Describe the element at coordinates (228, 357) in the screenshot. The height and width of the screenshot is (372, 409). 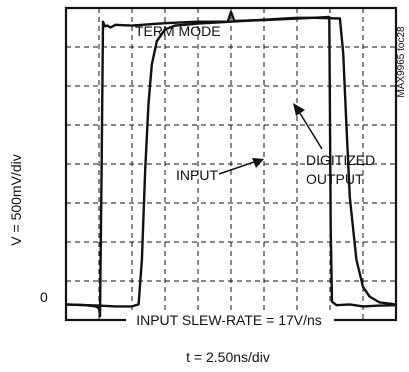
I see `x-axis-label: t = 2.50ns/div` at that location.